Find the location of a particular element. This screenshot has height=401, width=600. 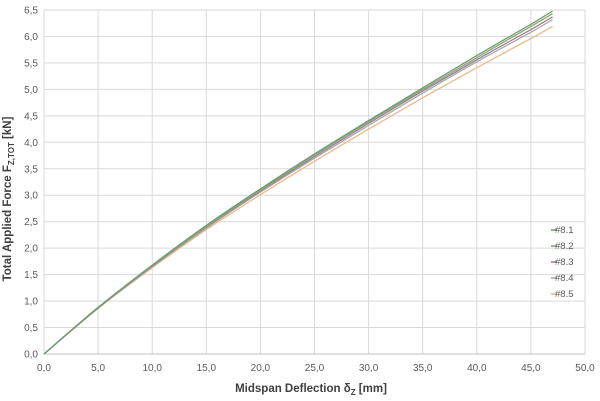

x-tick-label: 40,0 is located at coordinates (477, 368).